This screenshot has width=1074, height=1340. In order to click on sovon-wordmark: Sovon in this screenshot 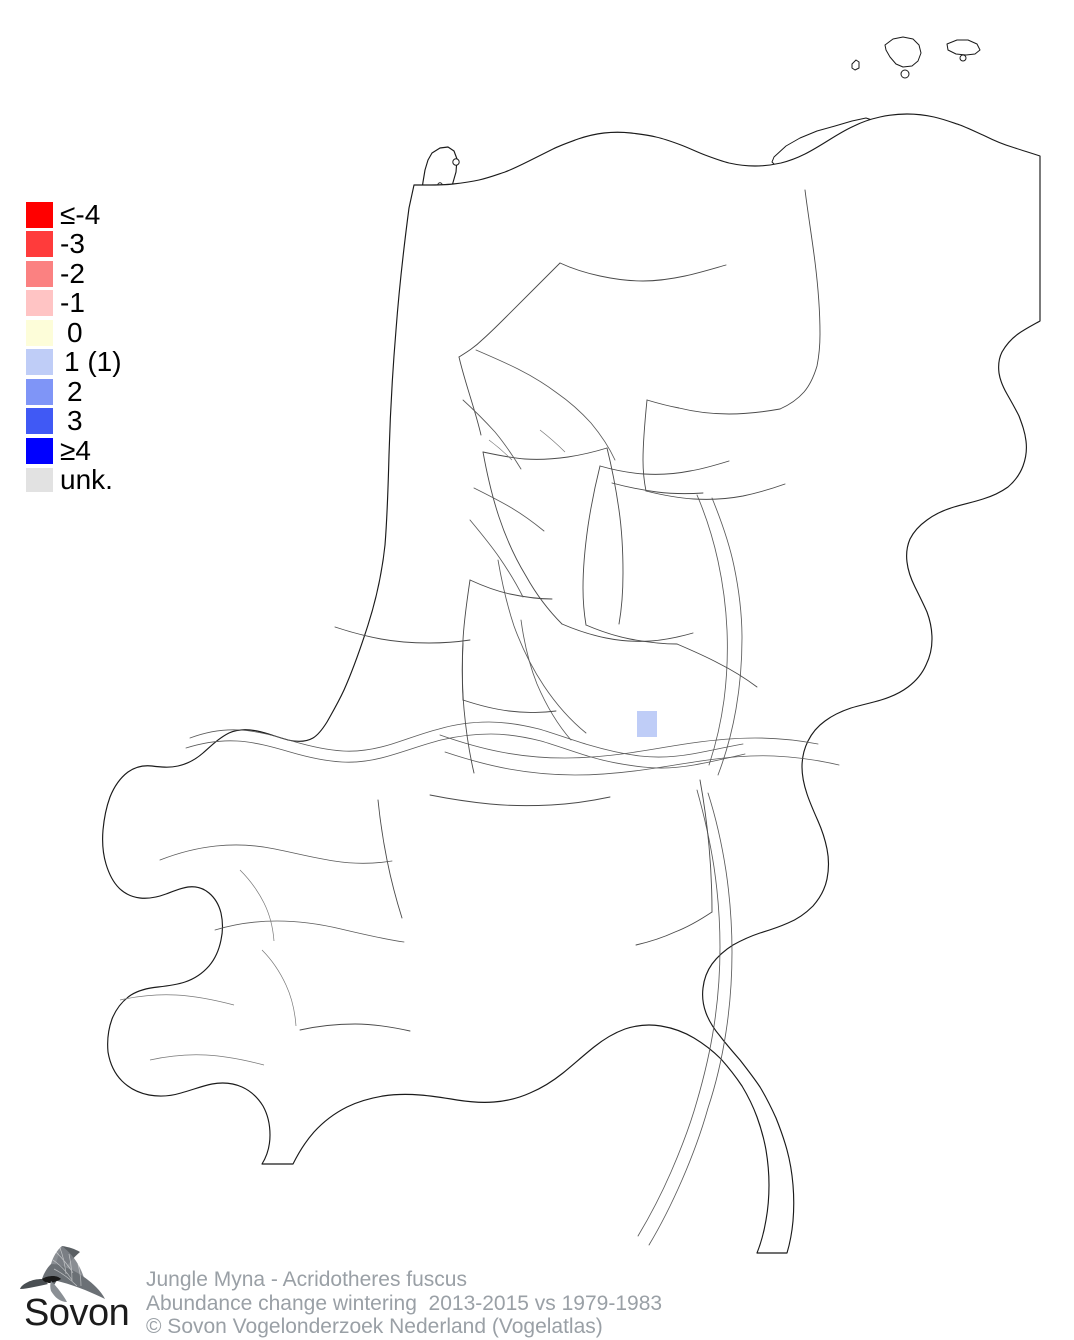, I will do `click(77, 1313)`.